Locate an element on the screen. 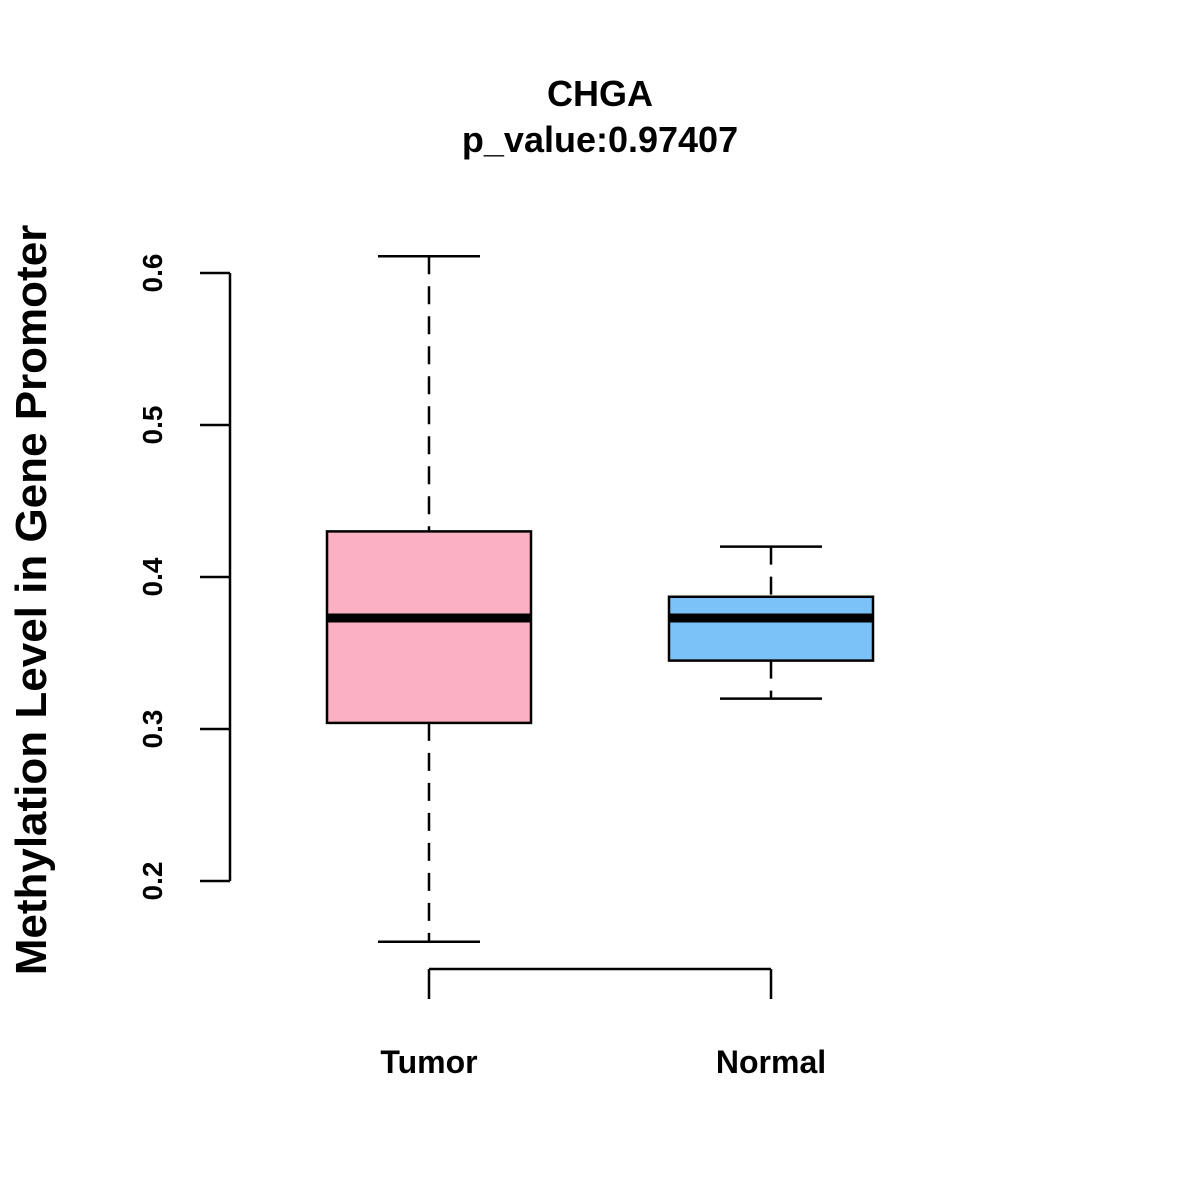 This screenshot has height=1200, width=1200. y-tick-label: 0.3 is located at coordinates (152, 729).